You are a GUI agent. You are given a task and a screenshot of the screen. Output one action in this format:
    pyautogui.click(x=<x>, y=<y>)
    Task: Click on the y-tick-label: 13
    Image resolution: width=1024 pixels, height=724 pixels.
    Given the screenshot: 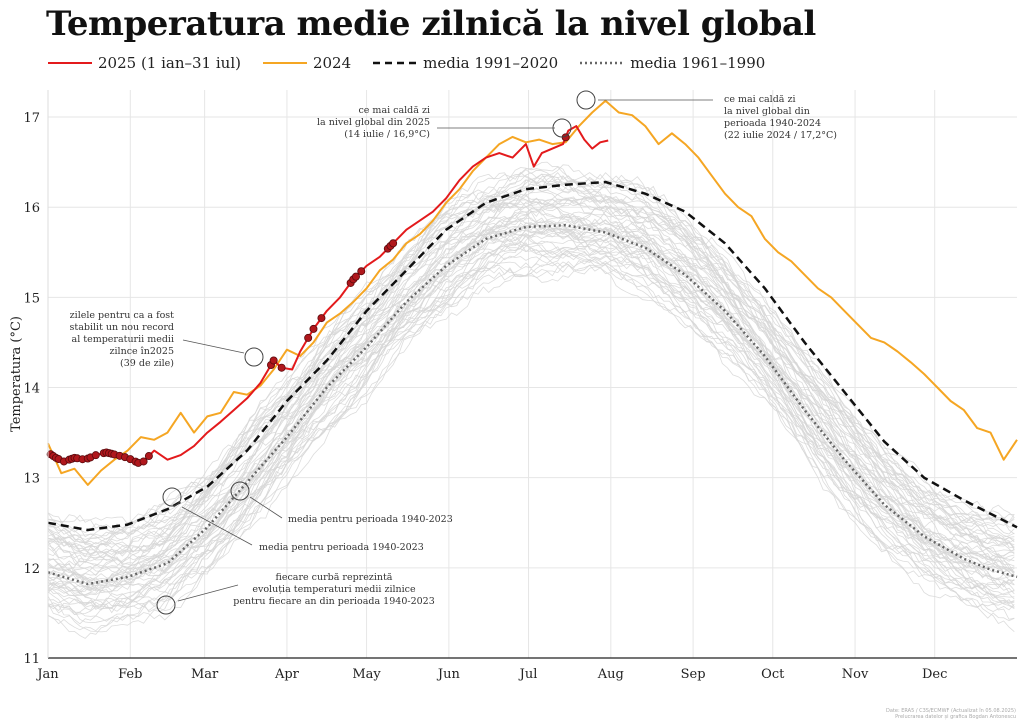 What is the action you would take?
    pyautogui.click(x=31, y=479)
    